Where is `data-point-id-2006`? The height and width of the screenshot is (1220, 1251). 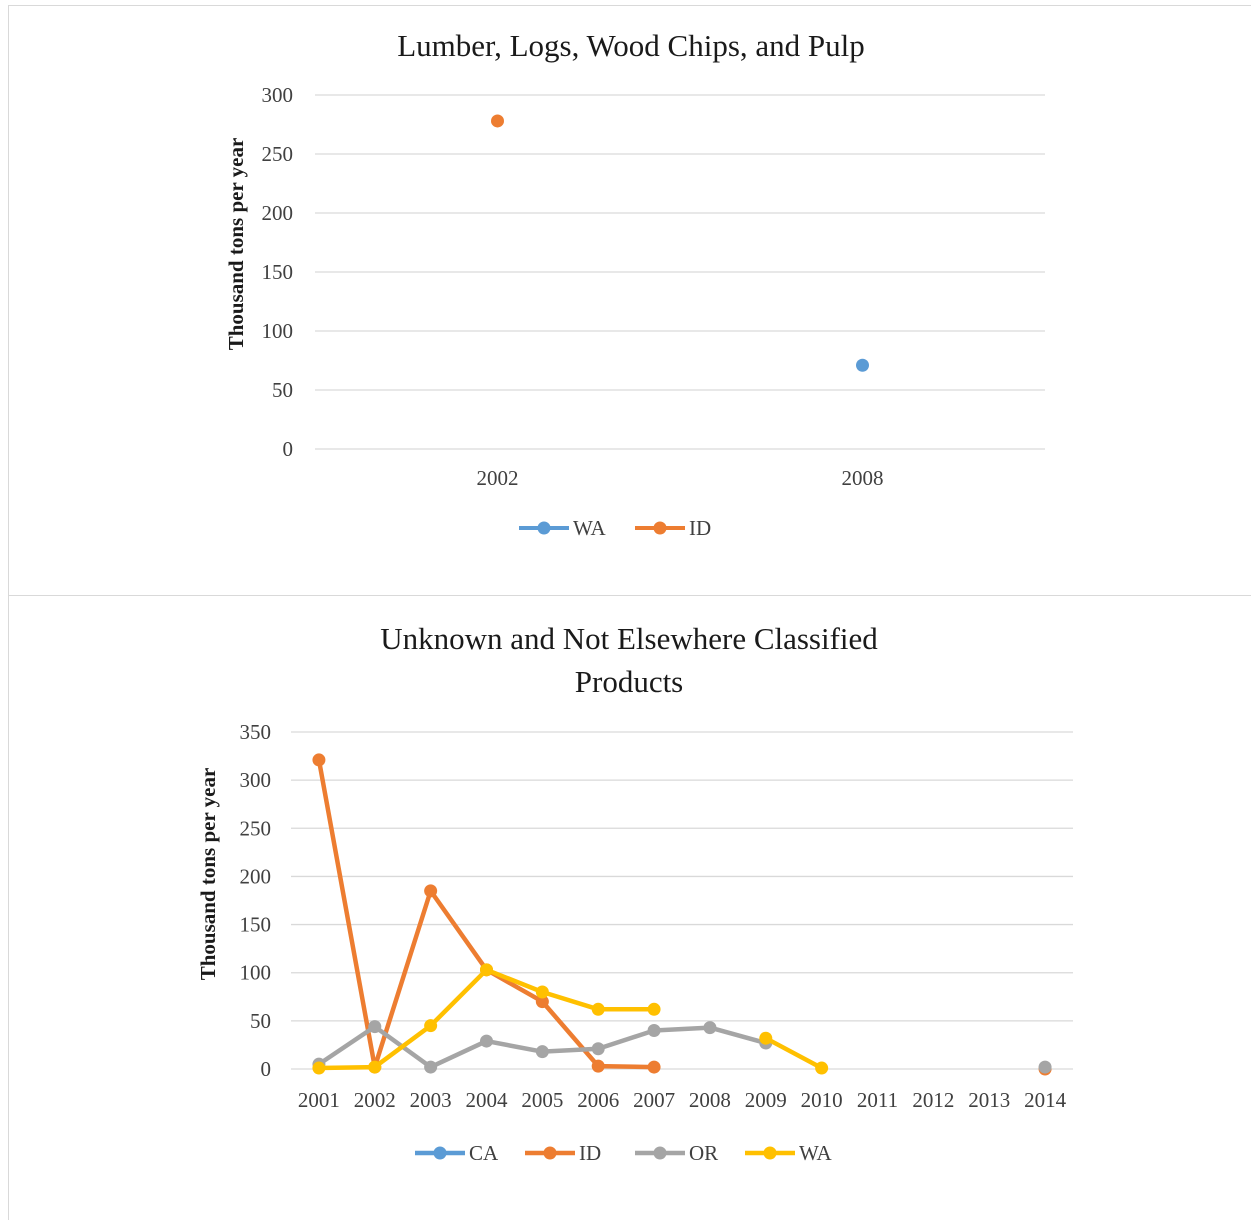
data-point-id-2006 is located at coordinates (598, 1066).